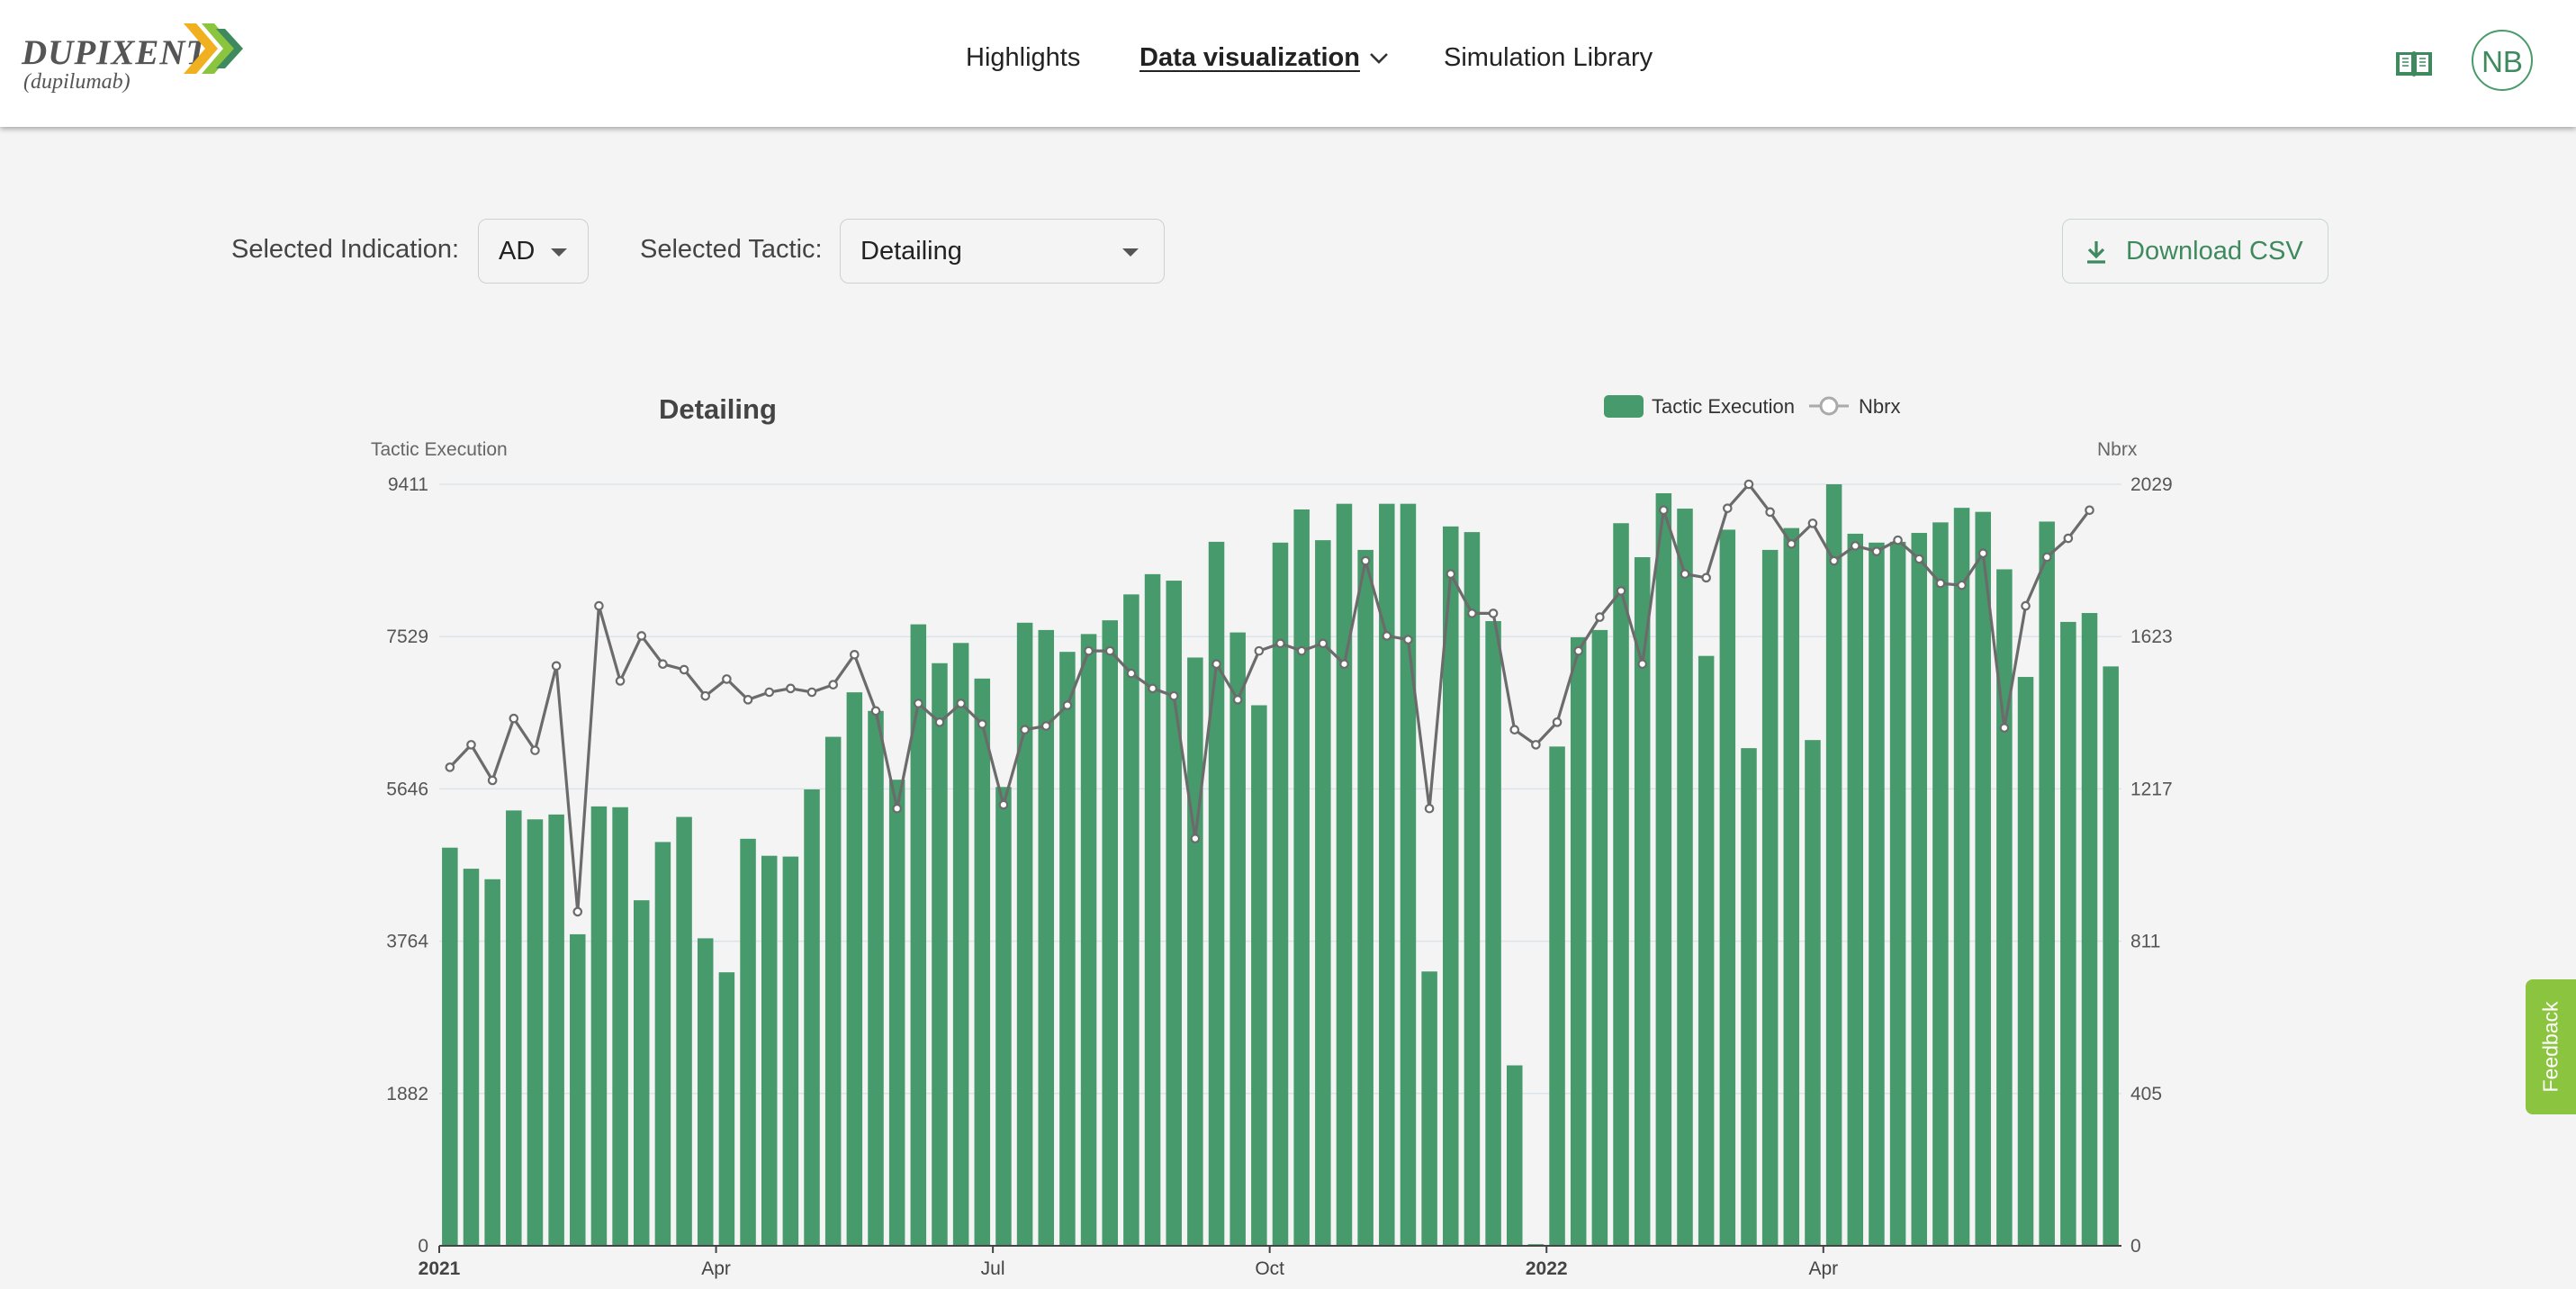 The image size is (2576, 1289). Describe the element at coordinates (1023, 57) in the screenshot. I see `nav-highlights: Highlights` at that location.